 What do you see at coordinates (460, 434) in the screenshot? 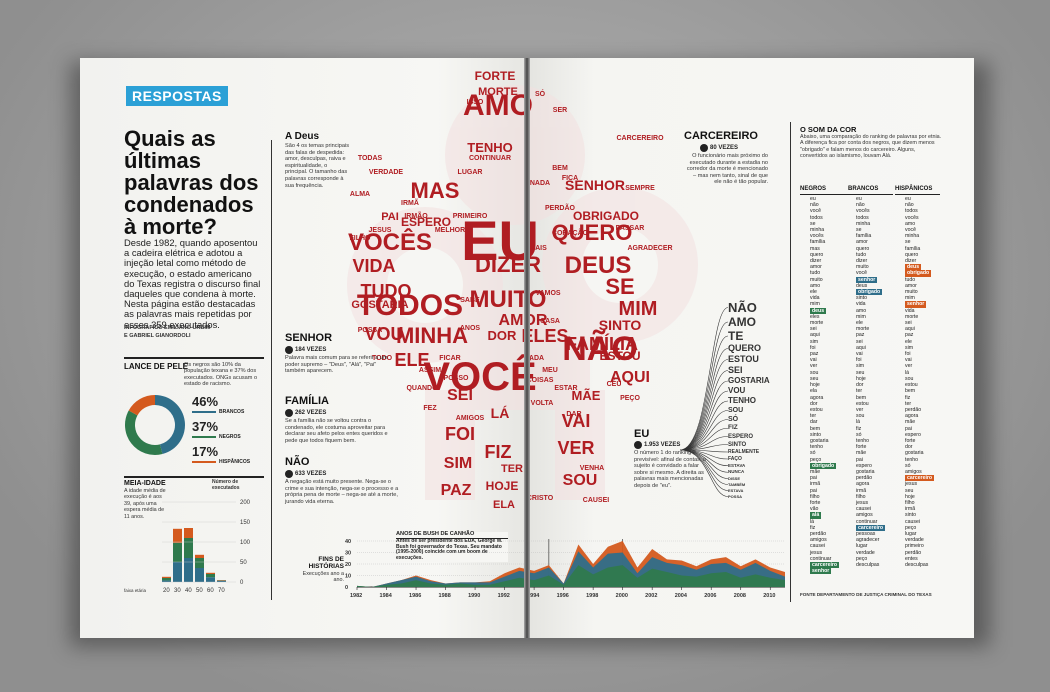
I see `wordcloud-word: FOI` at bounding box center [460, 434].